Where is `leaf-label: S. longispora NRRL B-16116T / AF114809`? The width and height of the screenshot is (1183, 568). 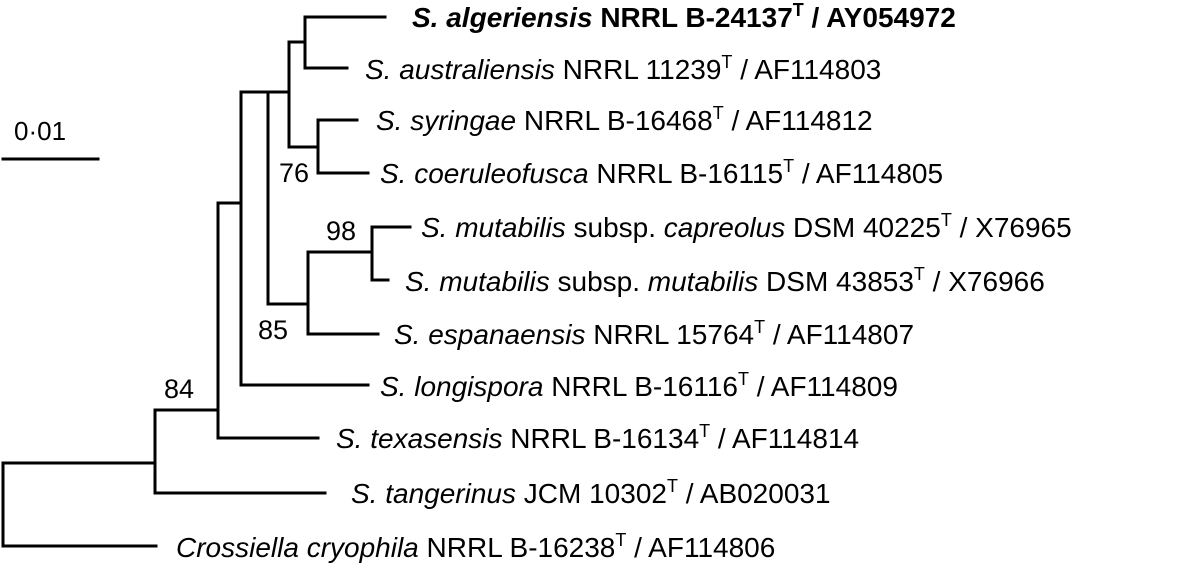
leaf-label: S. longispora NRRL B-16116T / AF114809 is located at coordinates (639, 385).